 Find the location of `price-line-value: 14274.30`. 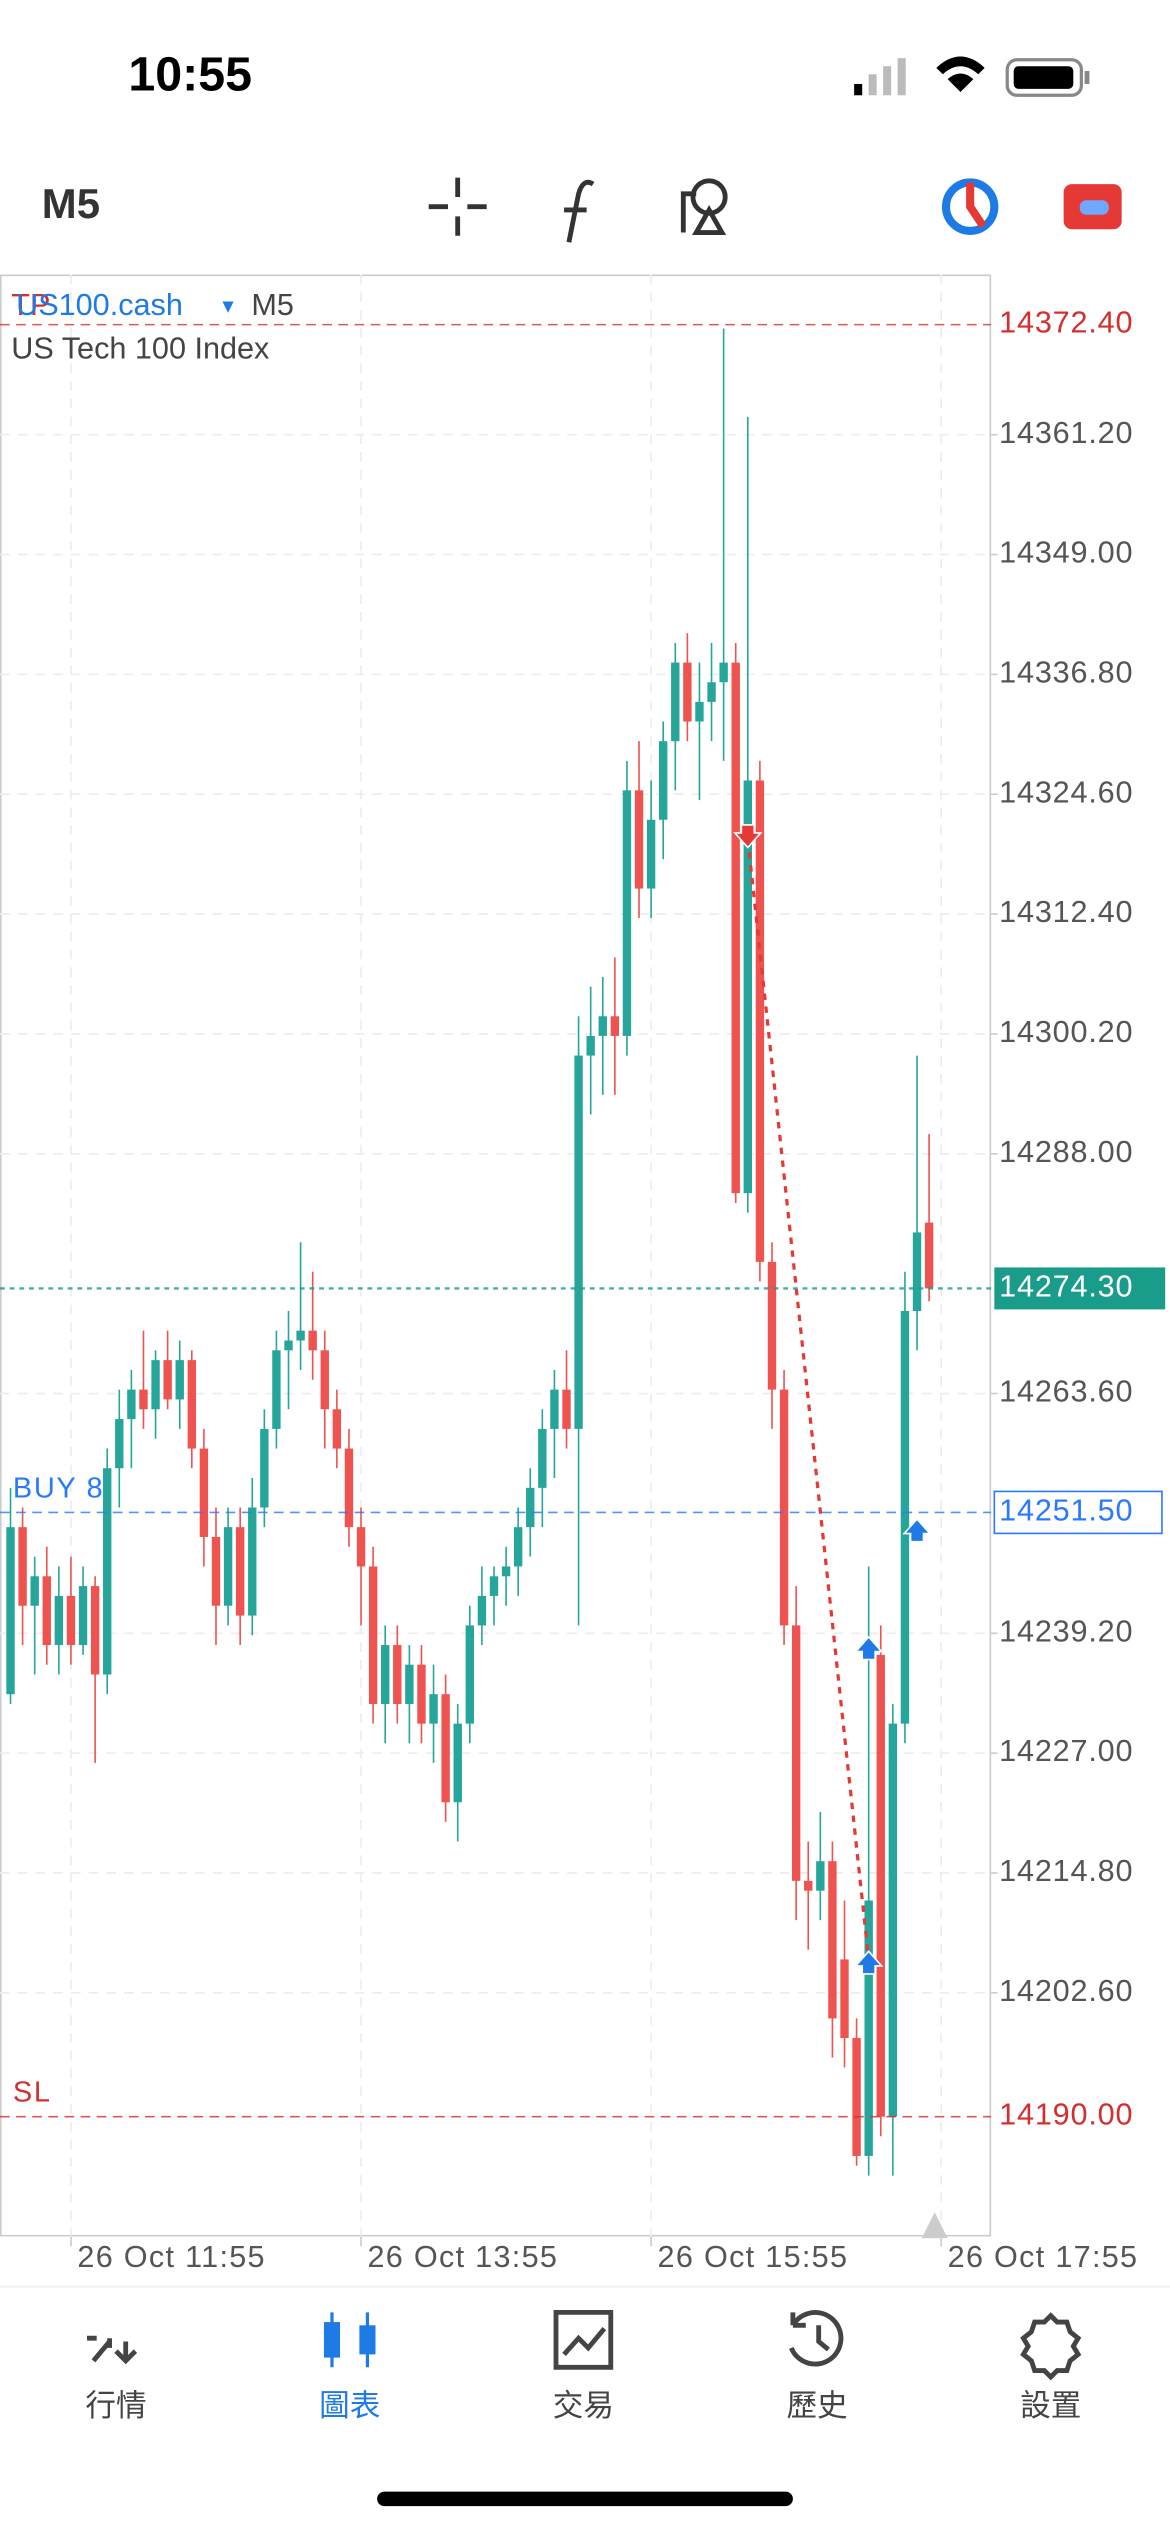

price-line-value: 14274.30 is located at coordinates (1066, 1286).